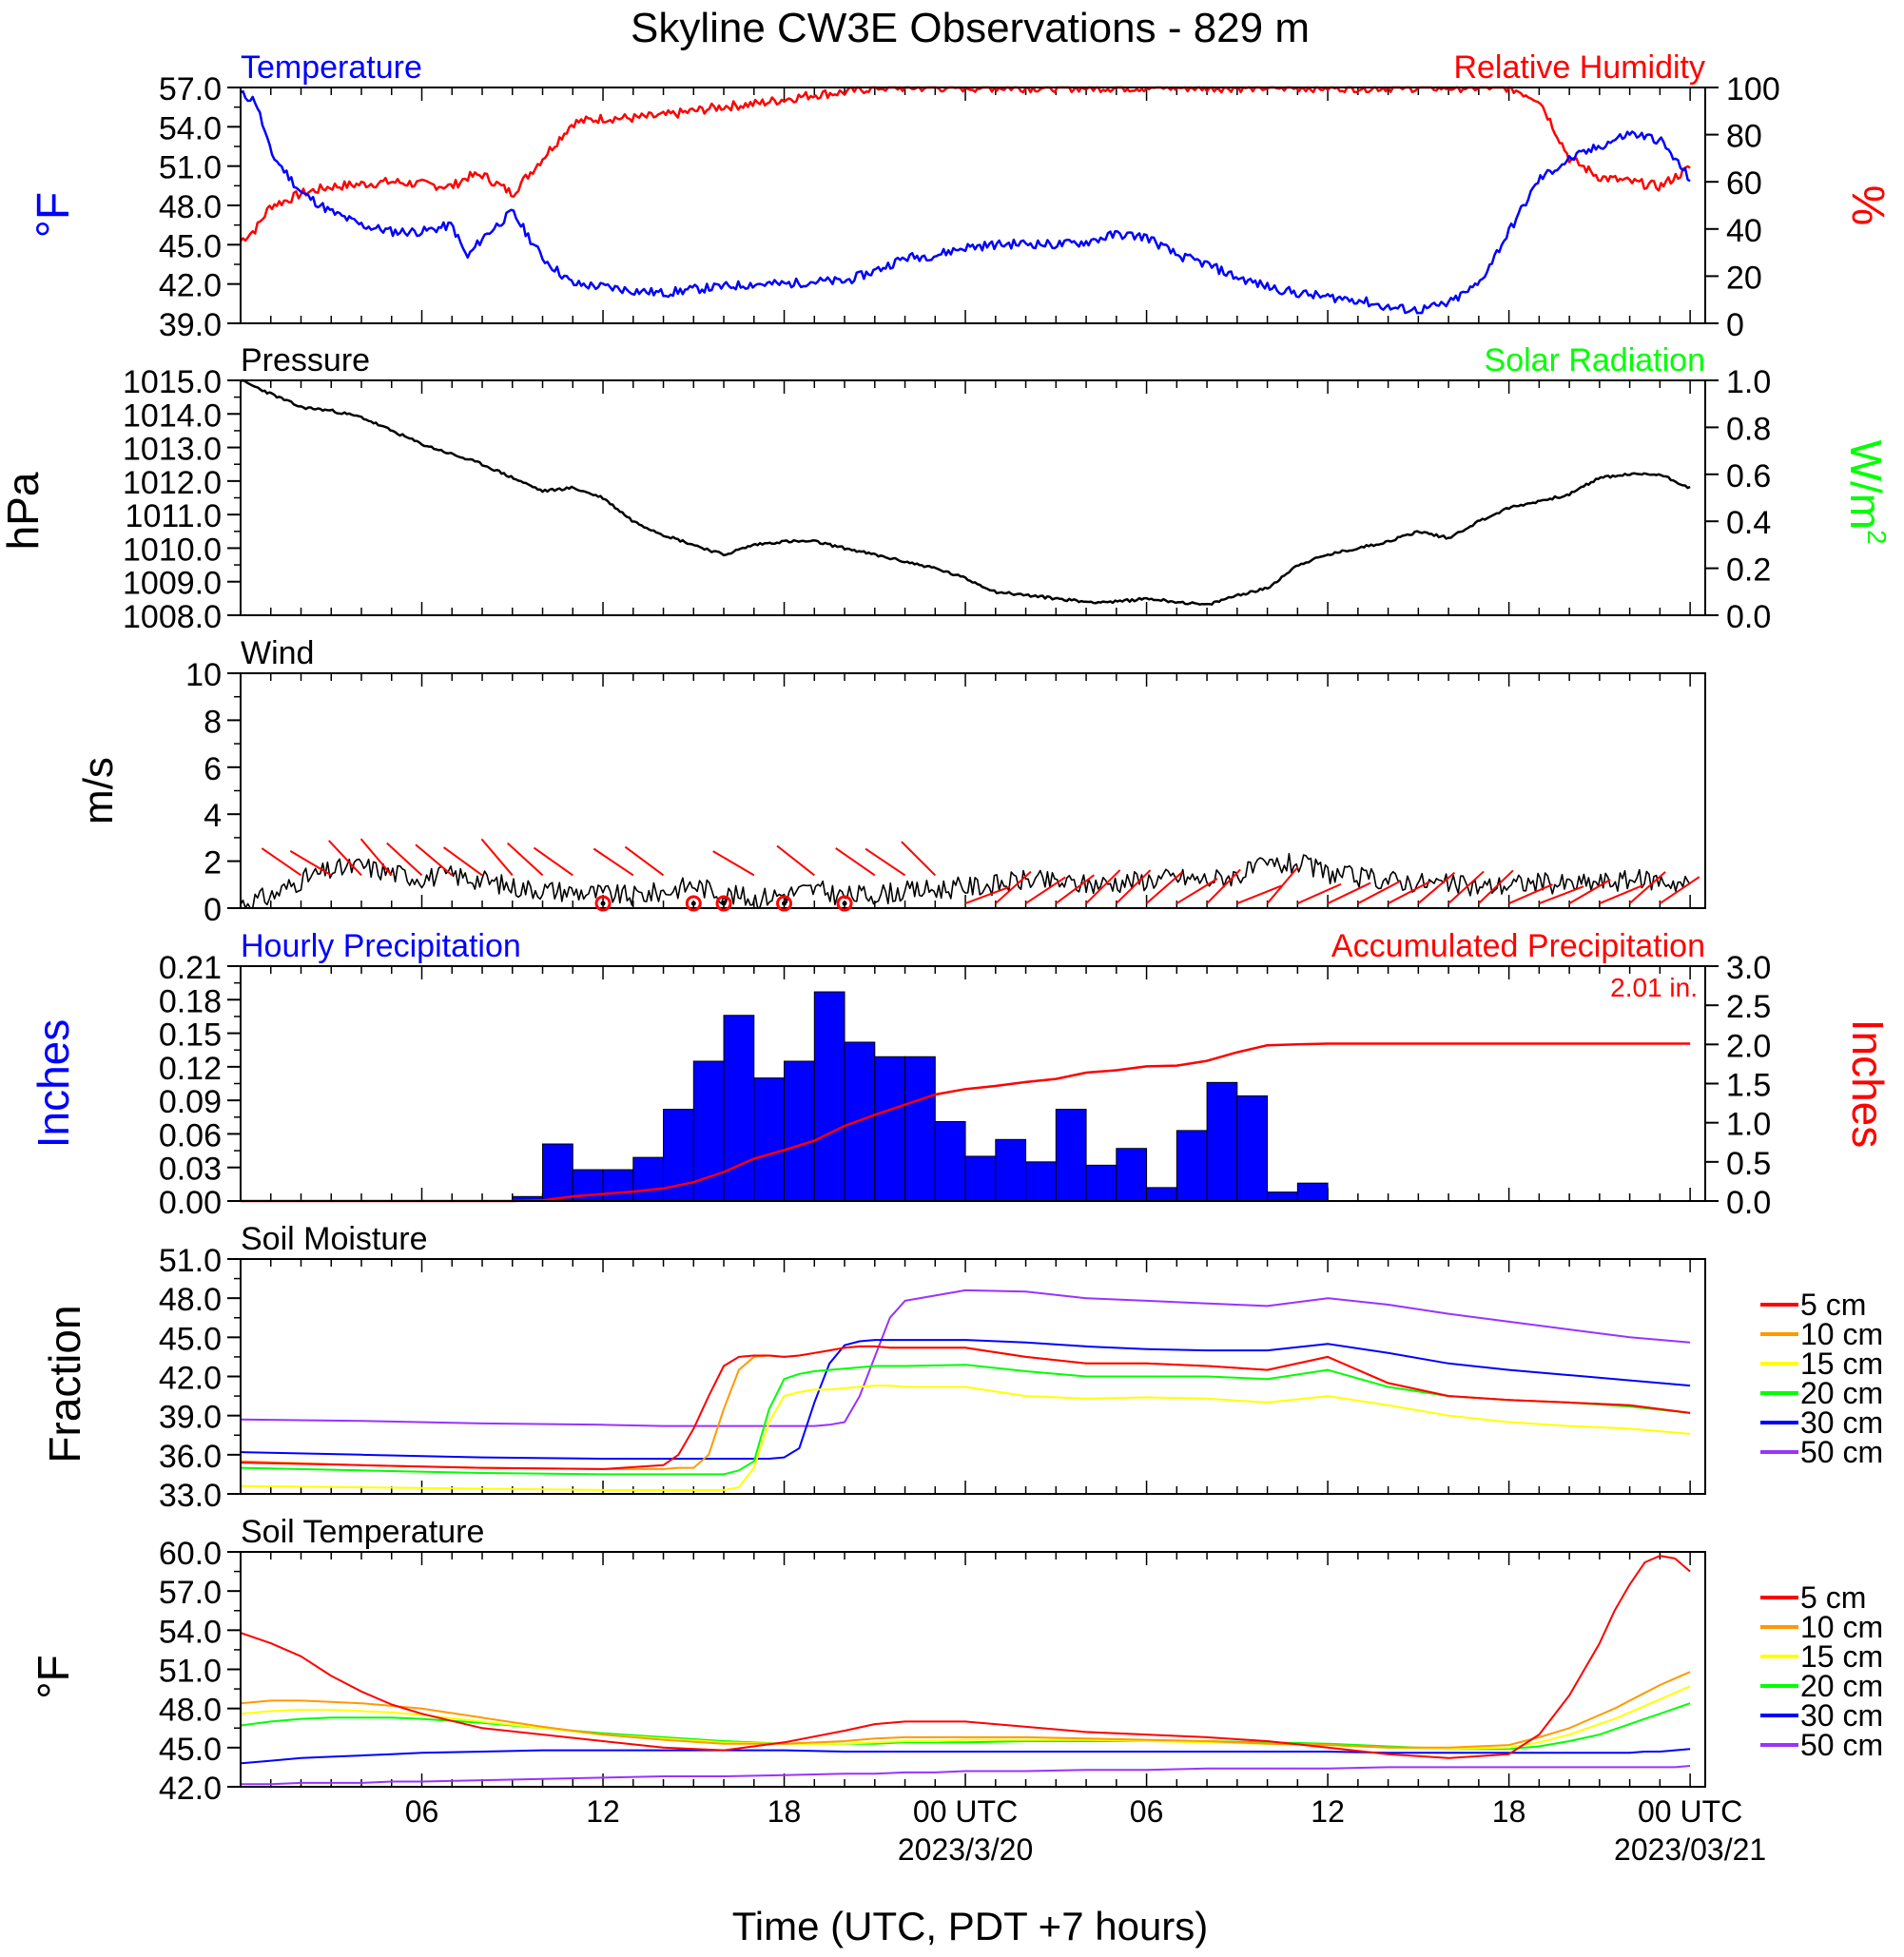  What do you see at coordinates (213, 910) in the screenshot?
I see `y-tick-label-left: 0` at bounding box center [213, 910].